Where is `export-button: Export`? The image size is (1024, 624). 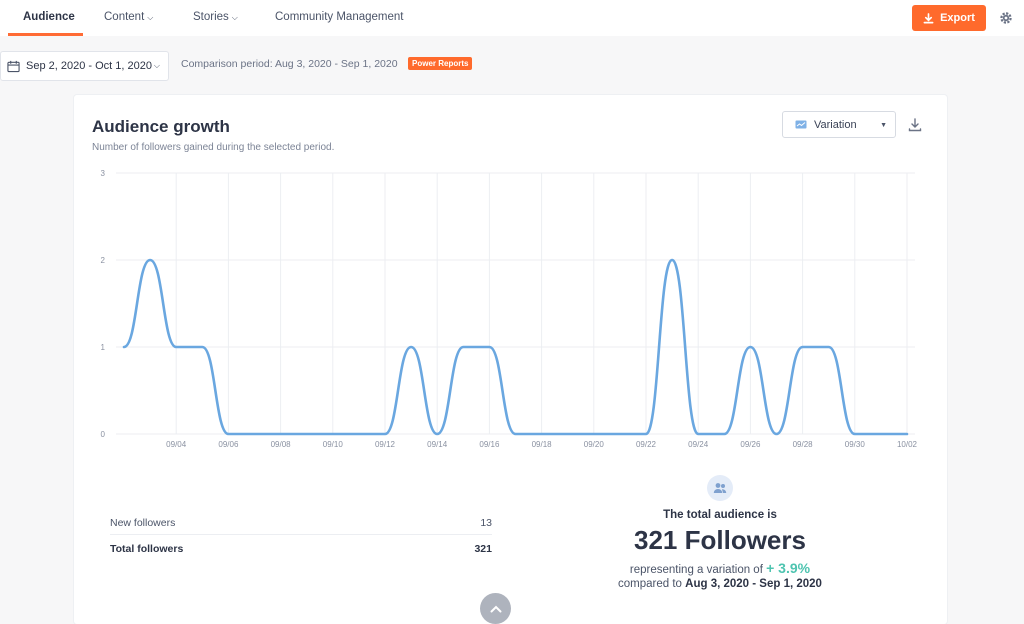
export-button: Export is located at coordinates (949, 18).